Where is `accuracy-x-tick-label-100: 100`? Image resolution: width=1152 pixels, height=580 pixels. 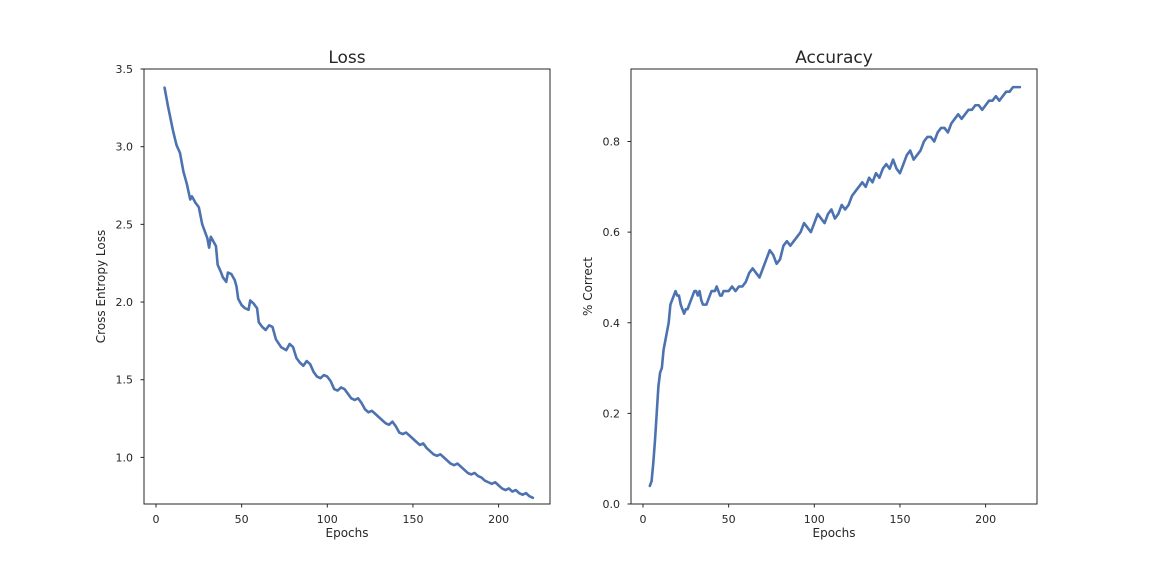
accuracy-x-tick-label-100: 100 is located at coordinates (814, 519).